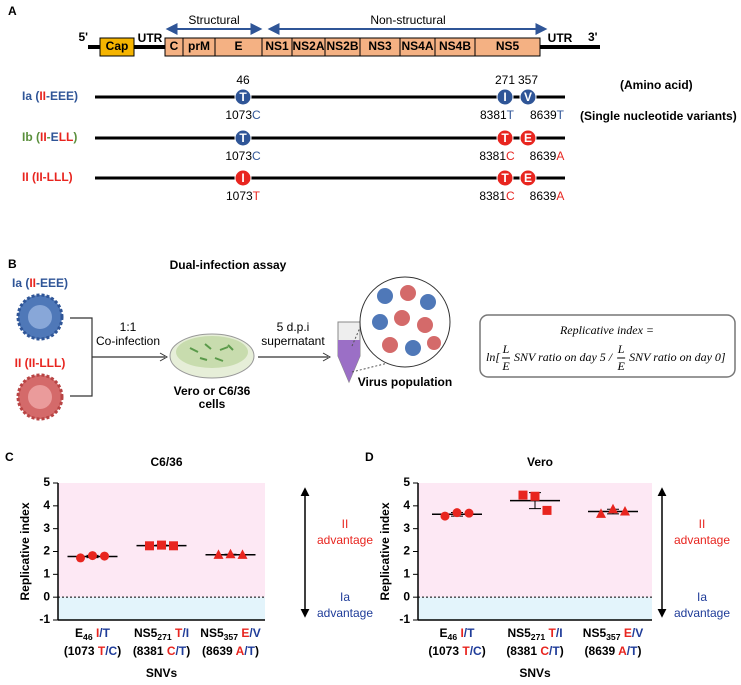 The image size is (741, 685). Describe the element at coordinates (406, 482) in the screenshot. I see `y-tick-label: 5` at that location.